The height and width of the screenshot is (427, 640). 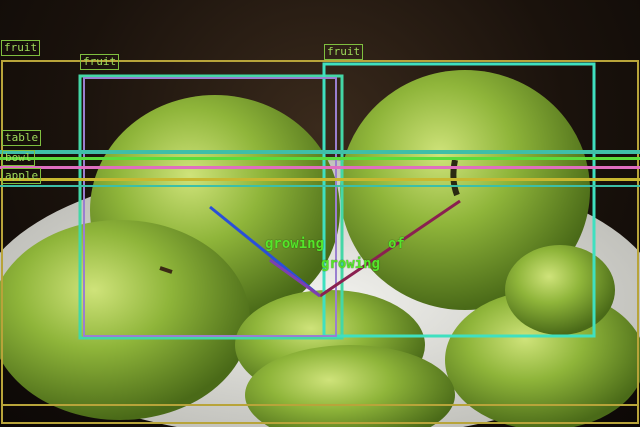 I want to click on band-teal, so click(x=320, y=152).